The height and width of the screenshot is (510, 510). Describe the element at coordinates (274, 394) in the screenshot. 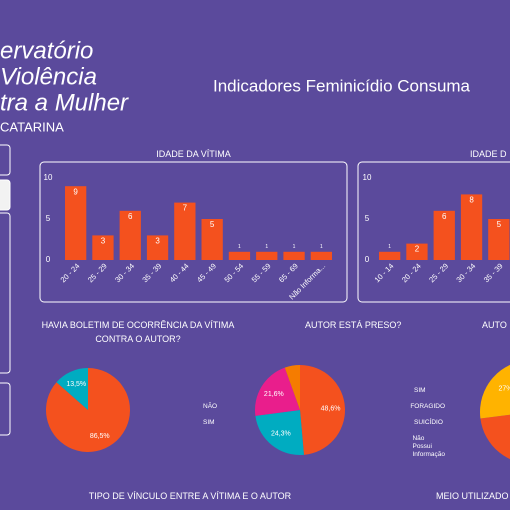

I see `data-label: 21,6%` at that location.